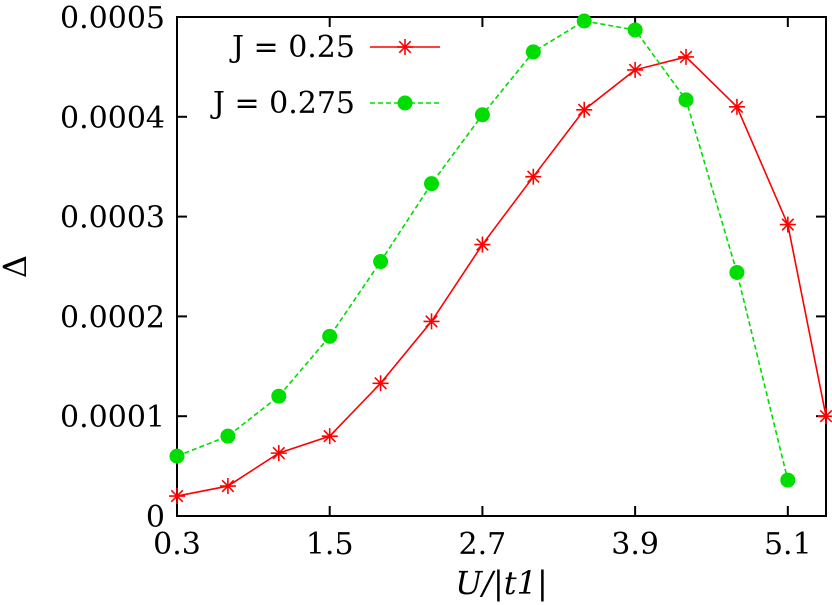 This screenshot has height=605, width=832. I want to click on y-tick-label: 0.0002, so click(112, 317).